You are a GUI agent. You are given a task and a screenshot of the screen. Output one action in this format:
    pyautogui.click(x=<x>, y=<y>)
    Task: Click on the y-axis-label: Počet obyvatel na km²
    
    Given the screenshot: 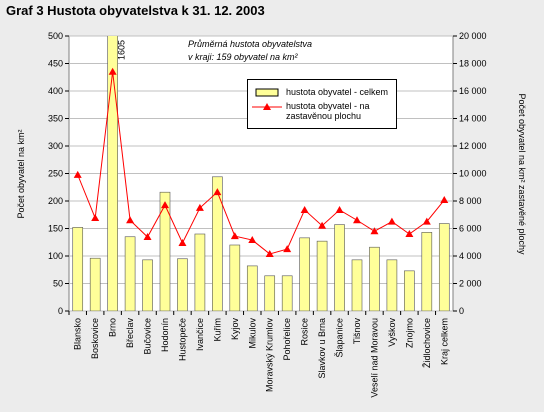 What is the action you would take?
    pyautogui.click(x=21, y=173)
    